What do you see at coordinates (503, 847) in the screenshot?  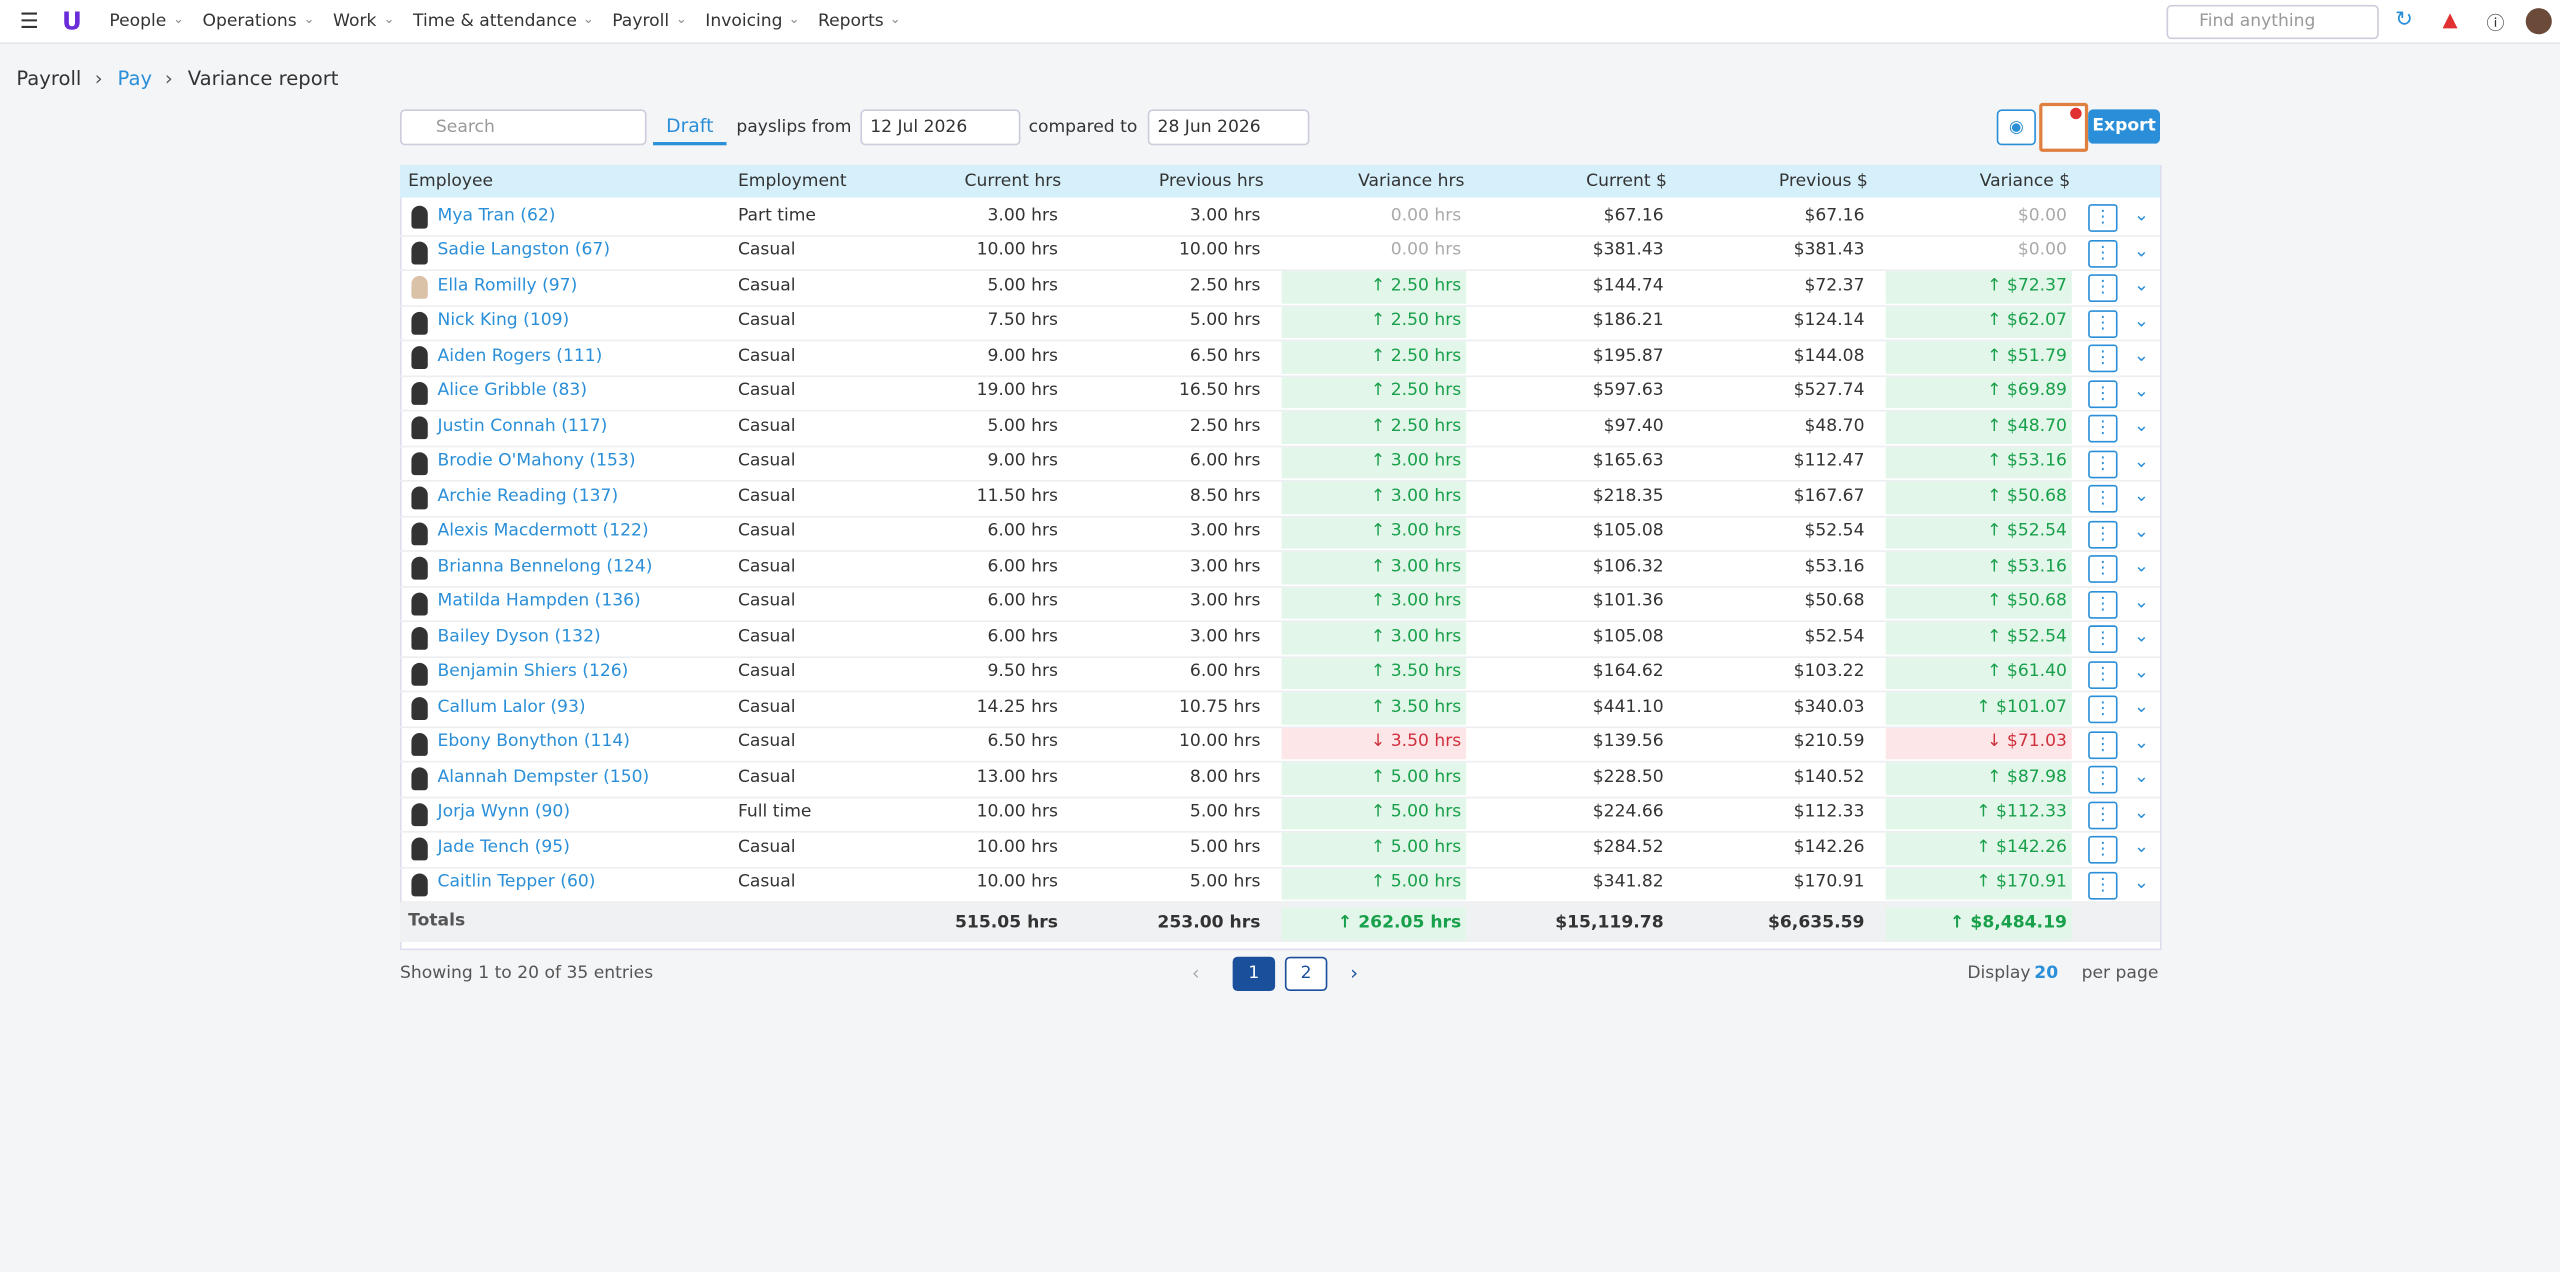 I see `employee-link: Jade Tench (95)` at bounding box center [503, 847].